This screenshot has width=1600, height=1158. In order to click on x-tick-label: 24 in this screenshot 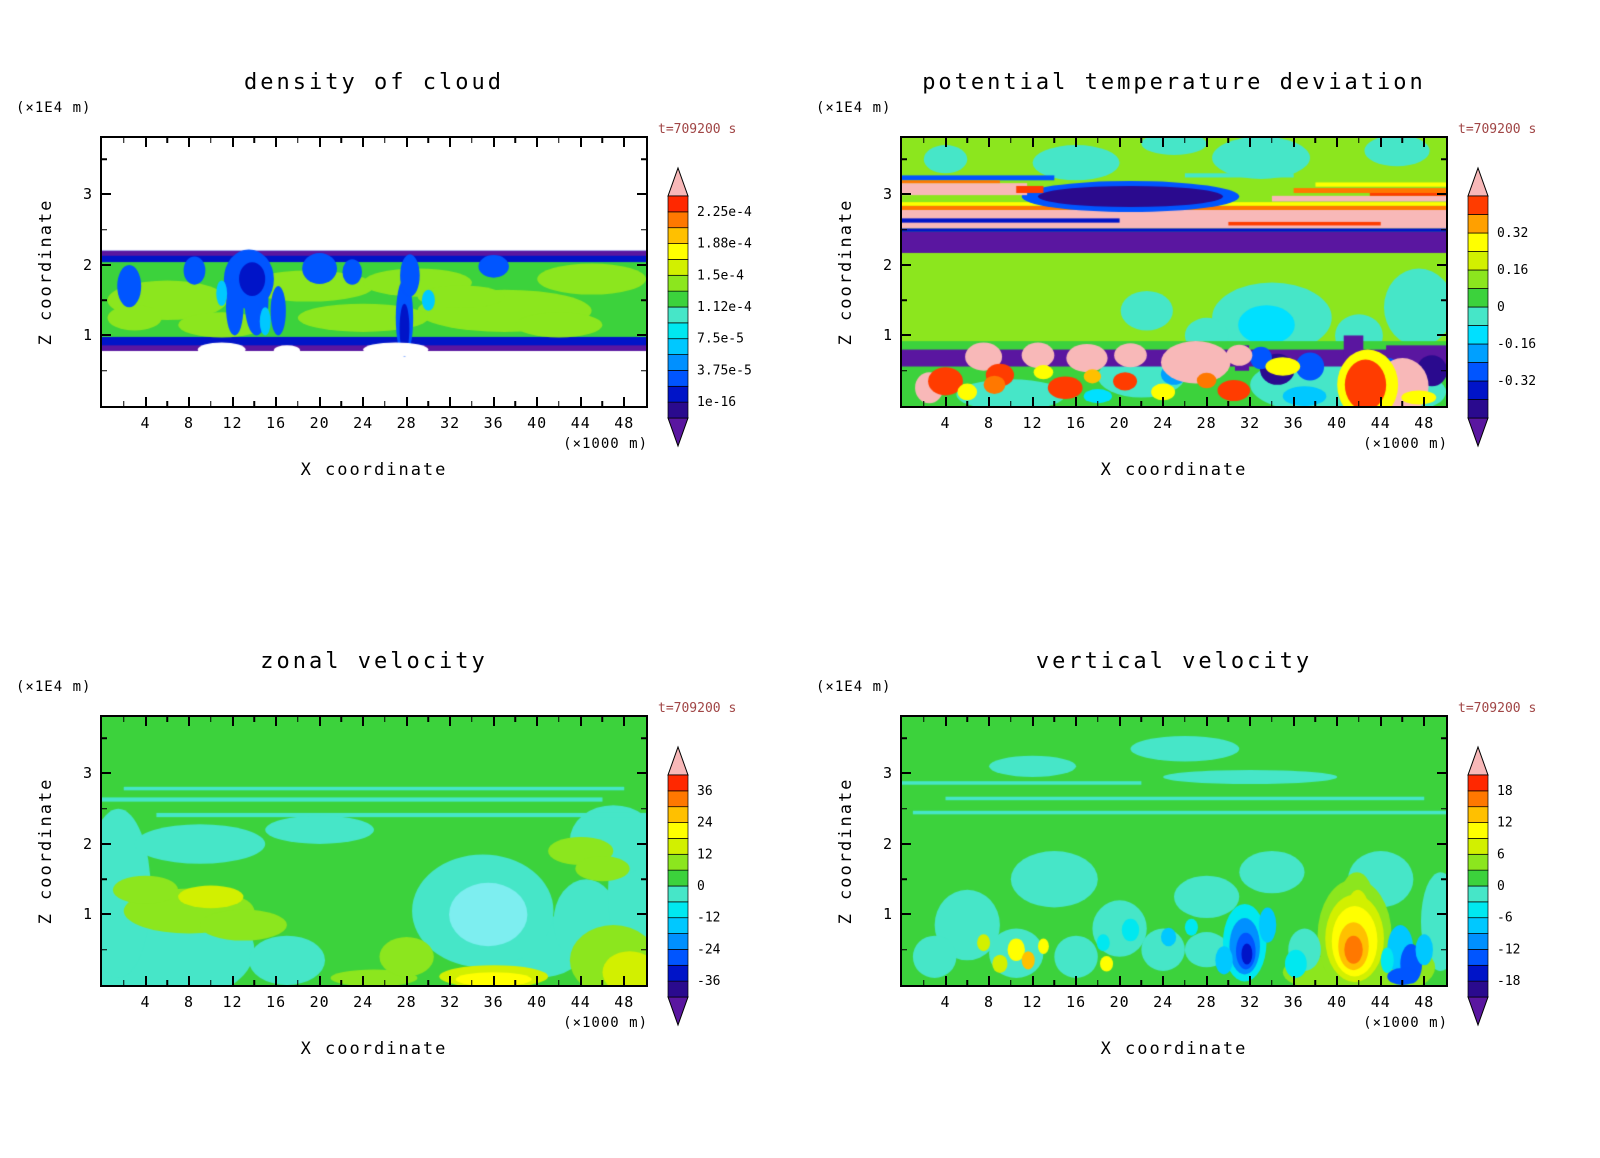, I will do `click(1163, 423)`.